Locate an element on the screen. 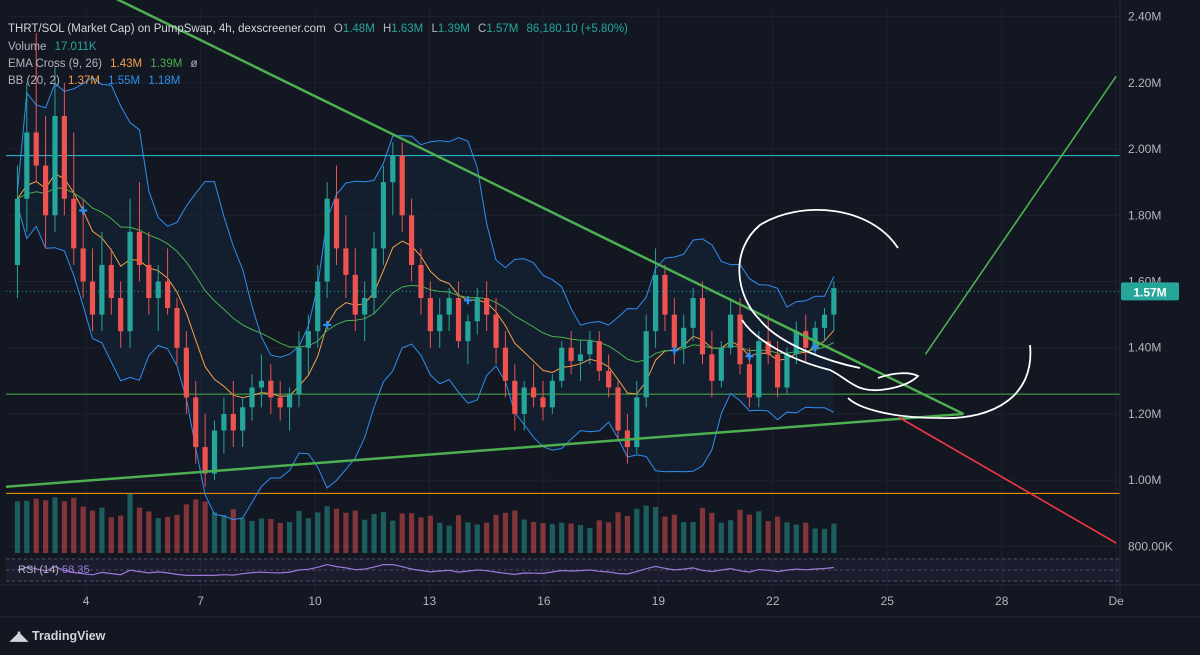 This screenshot has height=655, width=1200. x-tick-label: 16 is located at coordinates (544, 601).